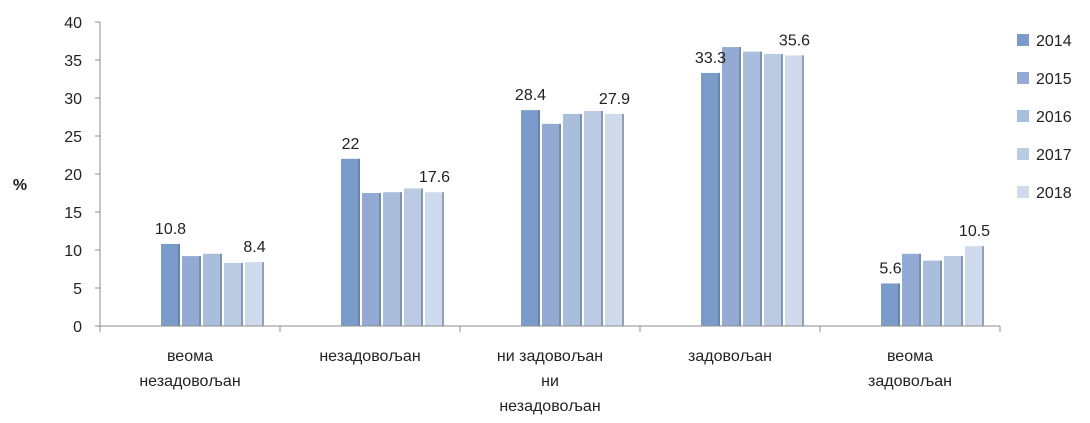 The height and width of the screenshot is (423, 1090). What do you see at coordinates (974, 231) in the screenshot?
I see `data-label: 10.5` at bounding box center [974, 231].